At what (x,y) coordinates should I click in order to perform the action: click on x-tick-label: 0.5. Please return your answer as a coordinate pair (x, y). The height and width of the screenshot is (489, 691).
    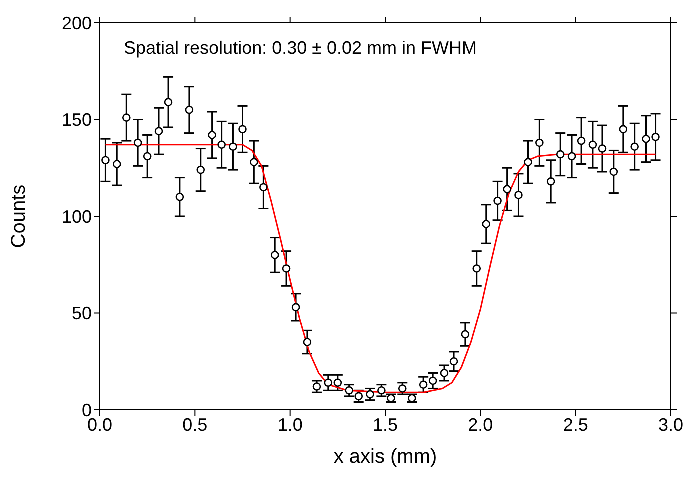
    Looking at the image, I should click on (195, 424).